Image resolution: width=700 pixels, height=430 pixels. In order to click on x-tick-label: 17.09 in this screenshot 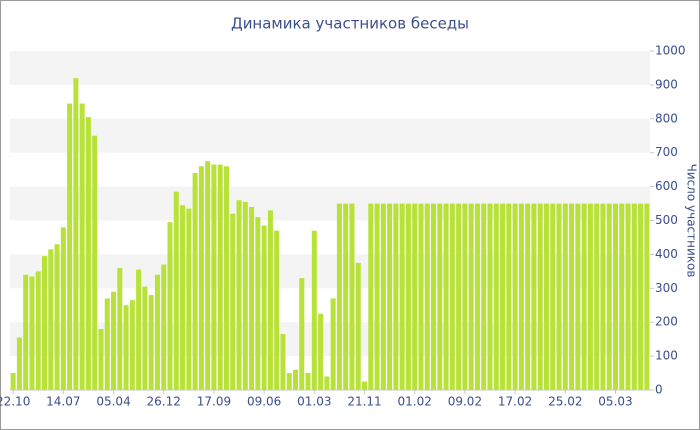, I will do `click(214, 402)`.